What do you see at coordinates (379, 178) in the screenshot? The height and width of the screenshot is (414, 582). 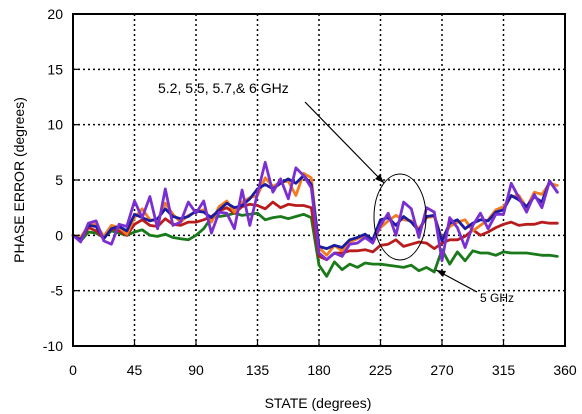 I see `annotation-arrowhead-upper` at bounding box center [379, 178].